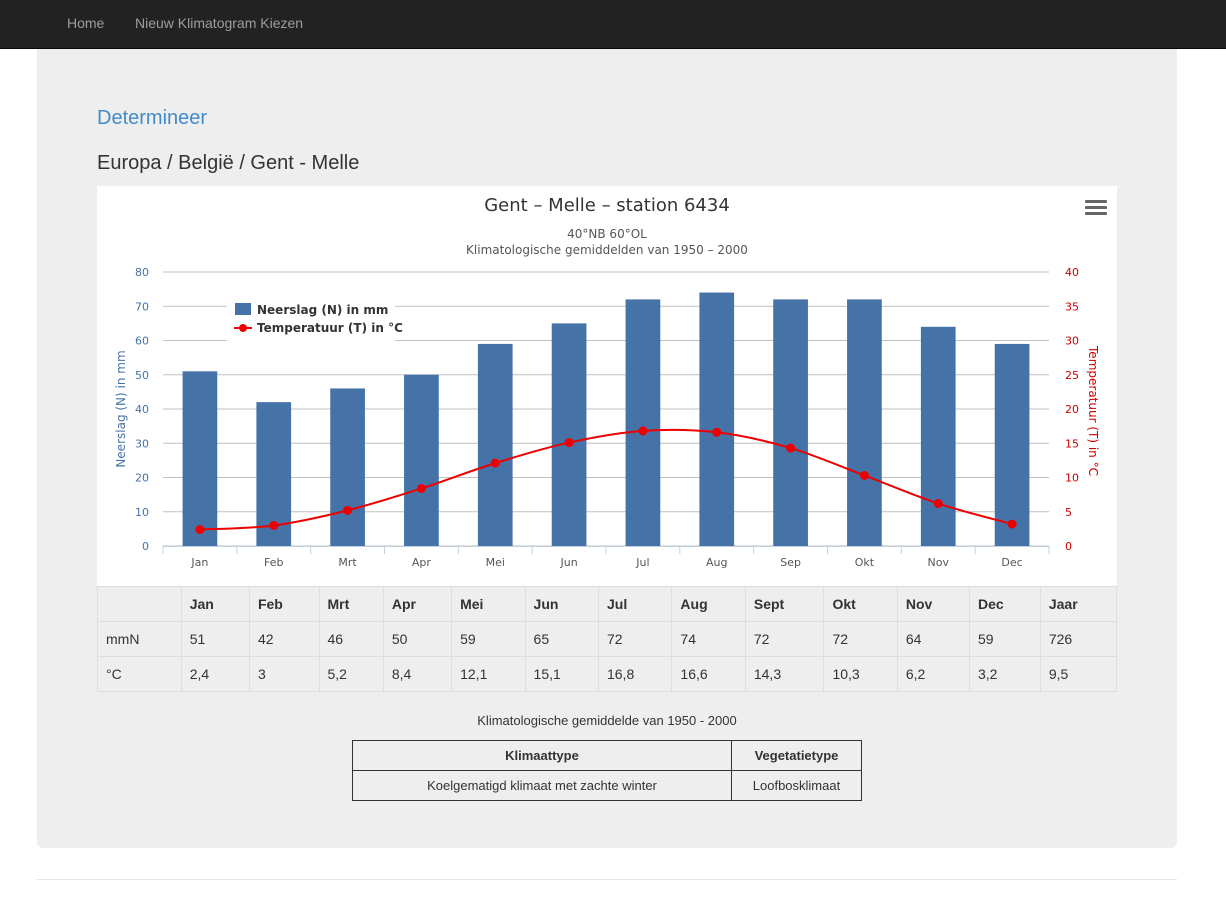  What do you see at coordinates (613, 24) in the screenshot?
I see `navbar: Home Nieuw Klimatogram Kiezen` at bounding box center [613, 24].